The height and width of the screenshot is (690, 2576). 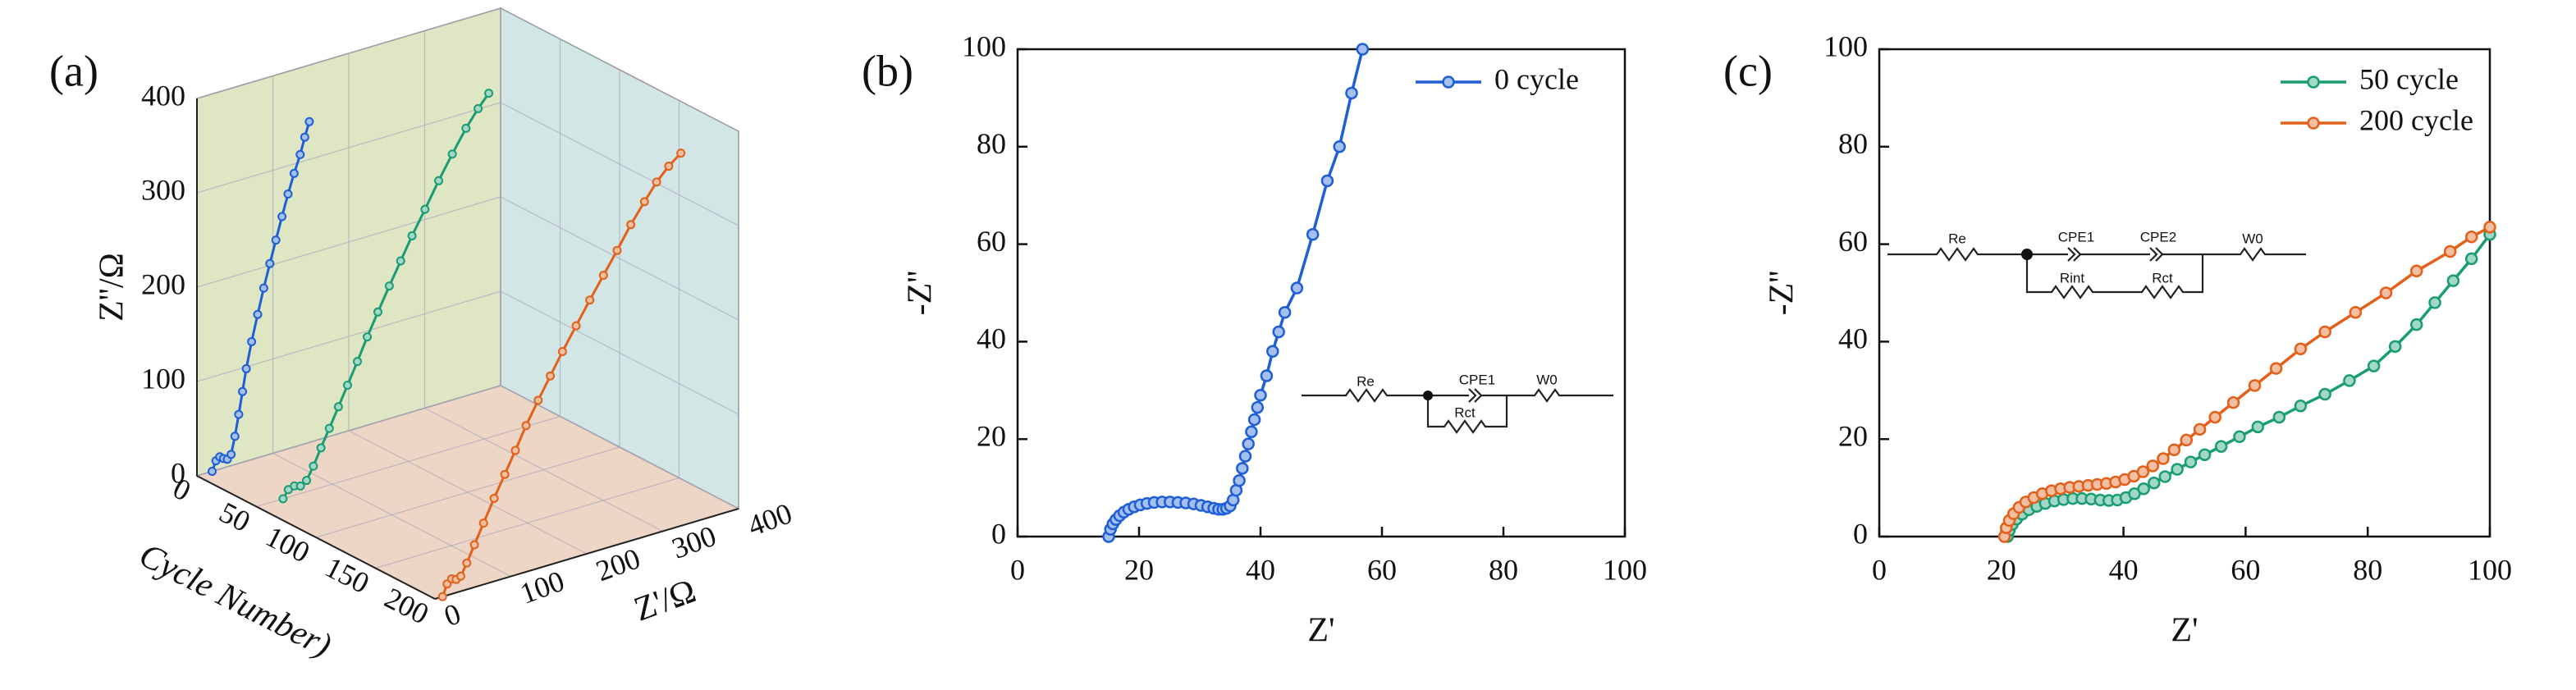 I want to click on y-tick-label: 20, so click(x=991, y=435).